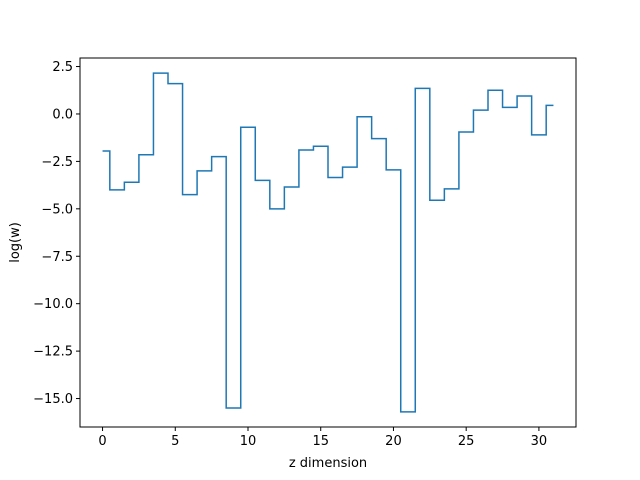  Describe the element at coordinates (57, 209) in the screenshot. I see `y-tick-label: −5.0` at that location.